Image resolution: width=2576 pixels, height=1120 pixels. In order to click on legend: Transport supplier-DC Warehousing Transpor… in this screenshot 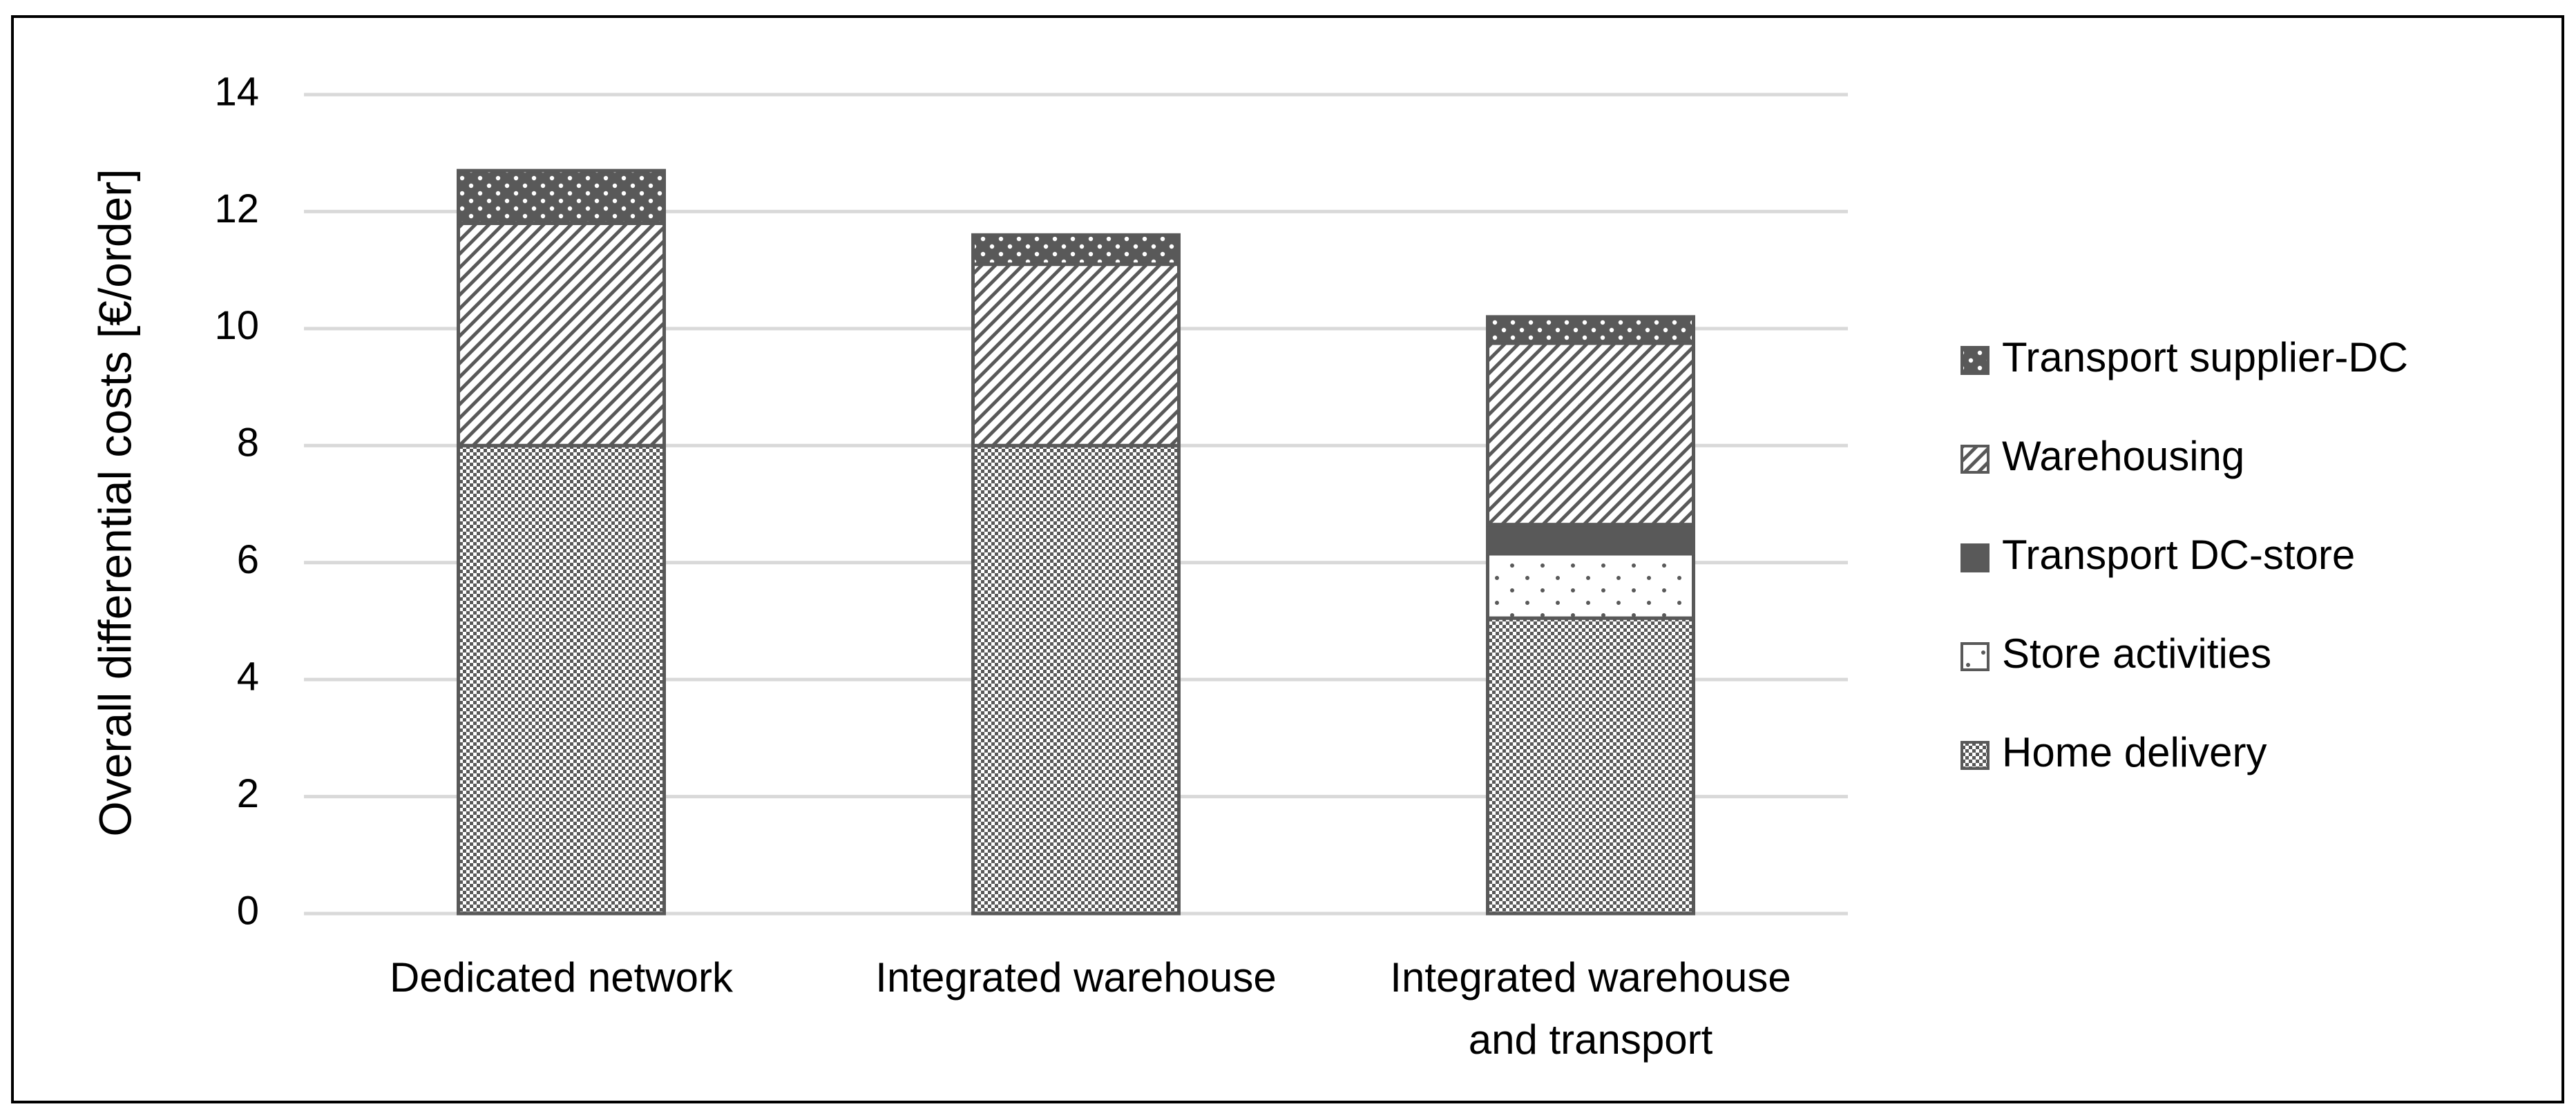, I will do `click(2184, 554)`.